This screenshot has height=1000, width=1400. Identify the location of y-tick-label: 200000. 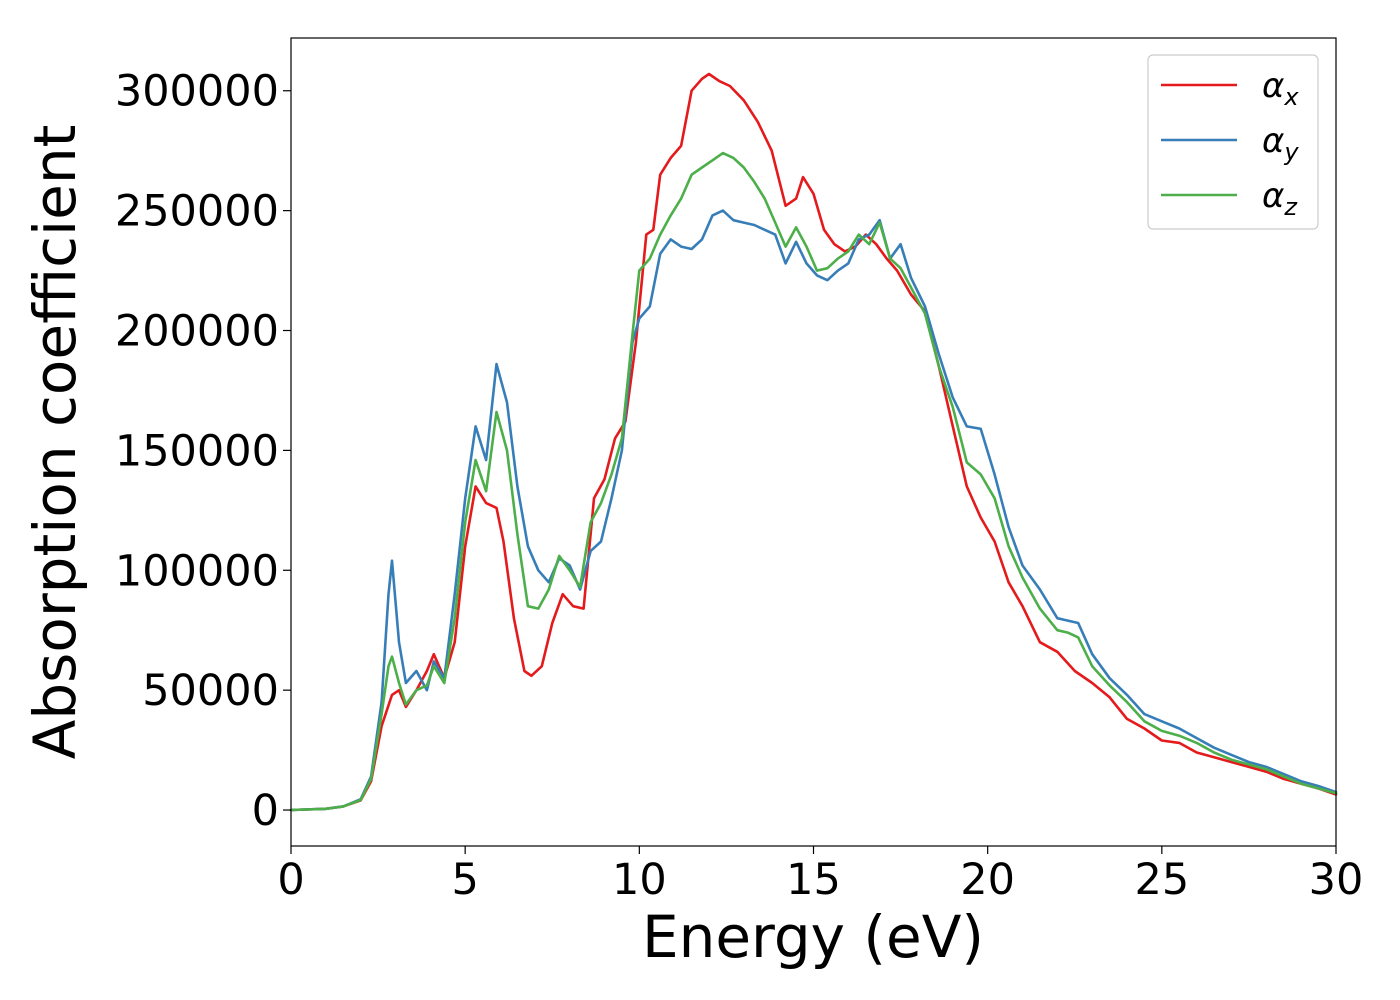
(197, 332).